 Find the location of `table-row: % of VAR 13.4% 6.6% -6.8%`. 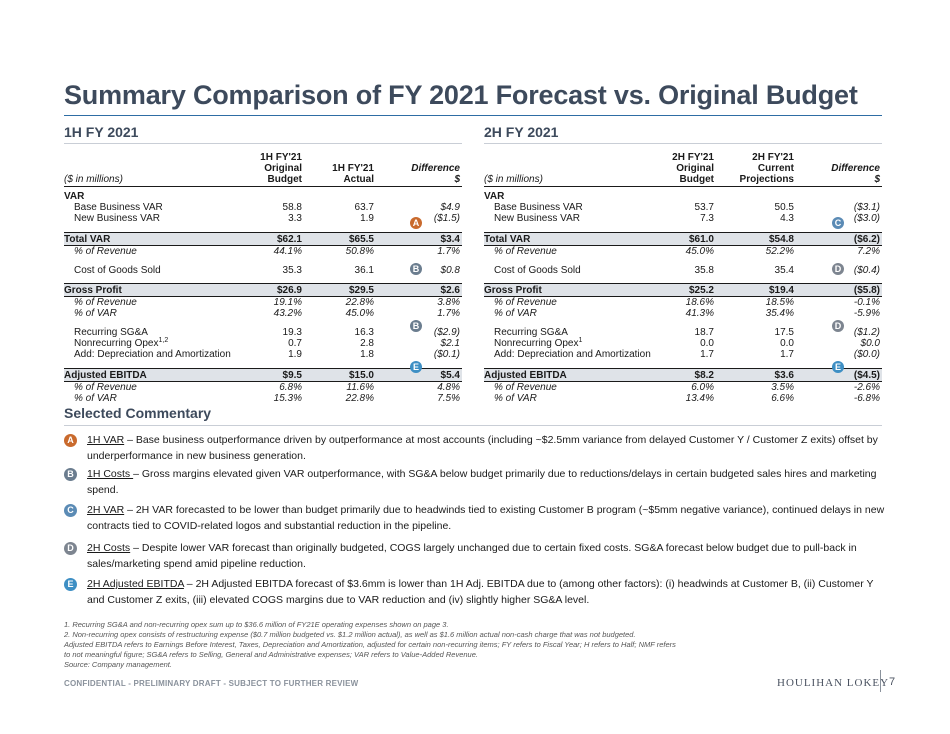

table-row: % of VAR 13.4% 6.6% -6.8% is located at coordinates (687, 398).